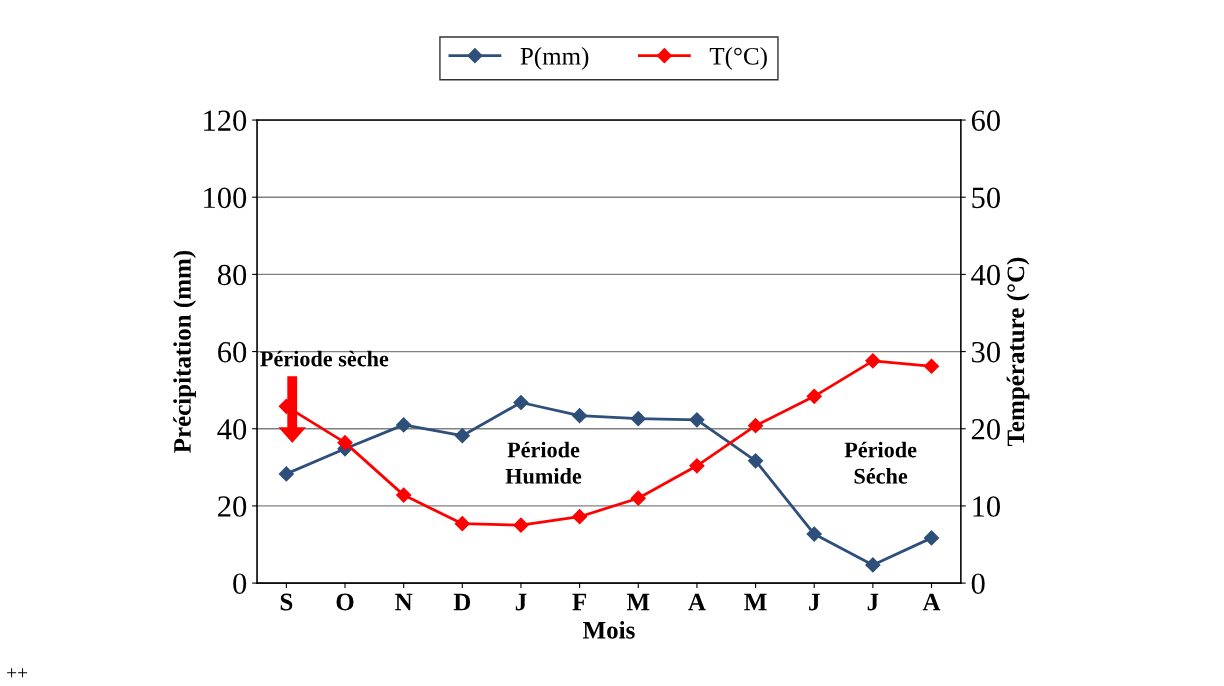 This screenshot has height=686, width=1224. I want to click on y2-axis-title: Température (°C), so click(1018, 352).